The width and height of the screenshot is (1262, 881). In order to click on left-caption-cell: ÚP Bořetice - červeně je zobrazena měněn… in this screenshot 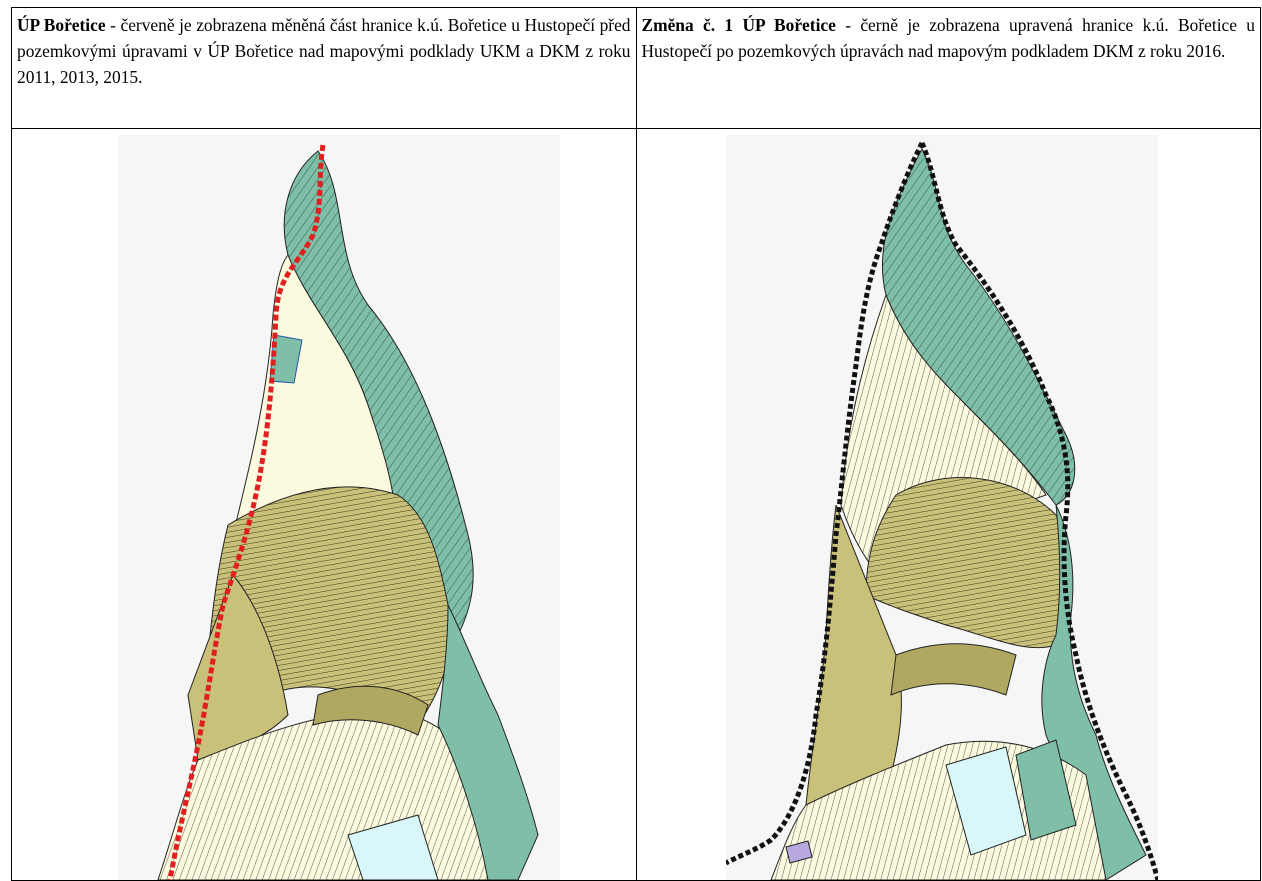, I will do `click(324, 68)`.